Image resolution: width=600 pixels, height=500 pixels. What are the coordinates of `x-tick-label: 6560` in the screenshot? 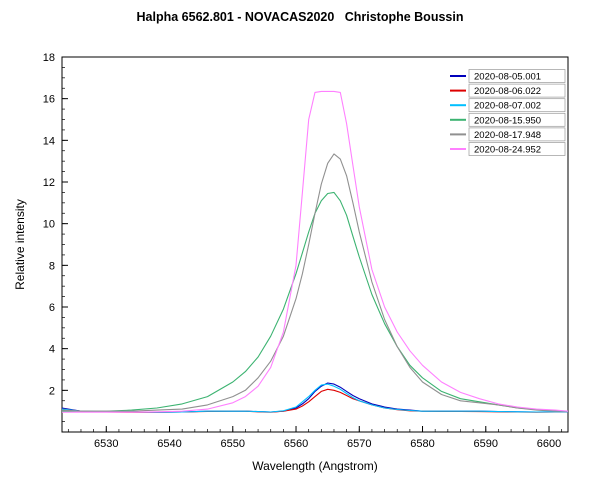 It's located at (296, 444).